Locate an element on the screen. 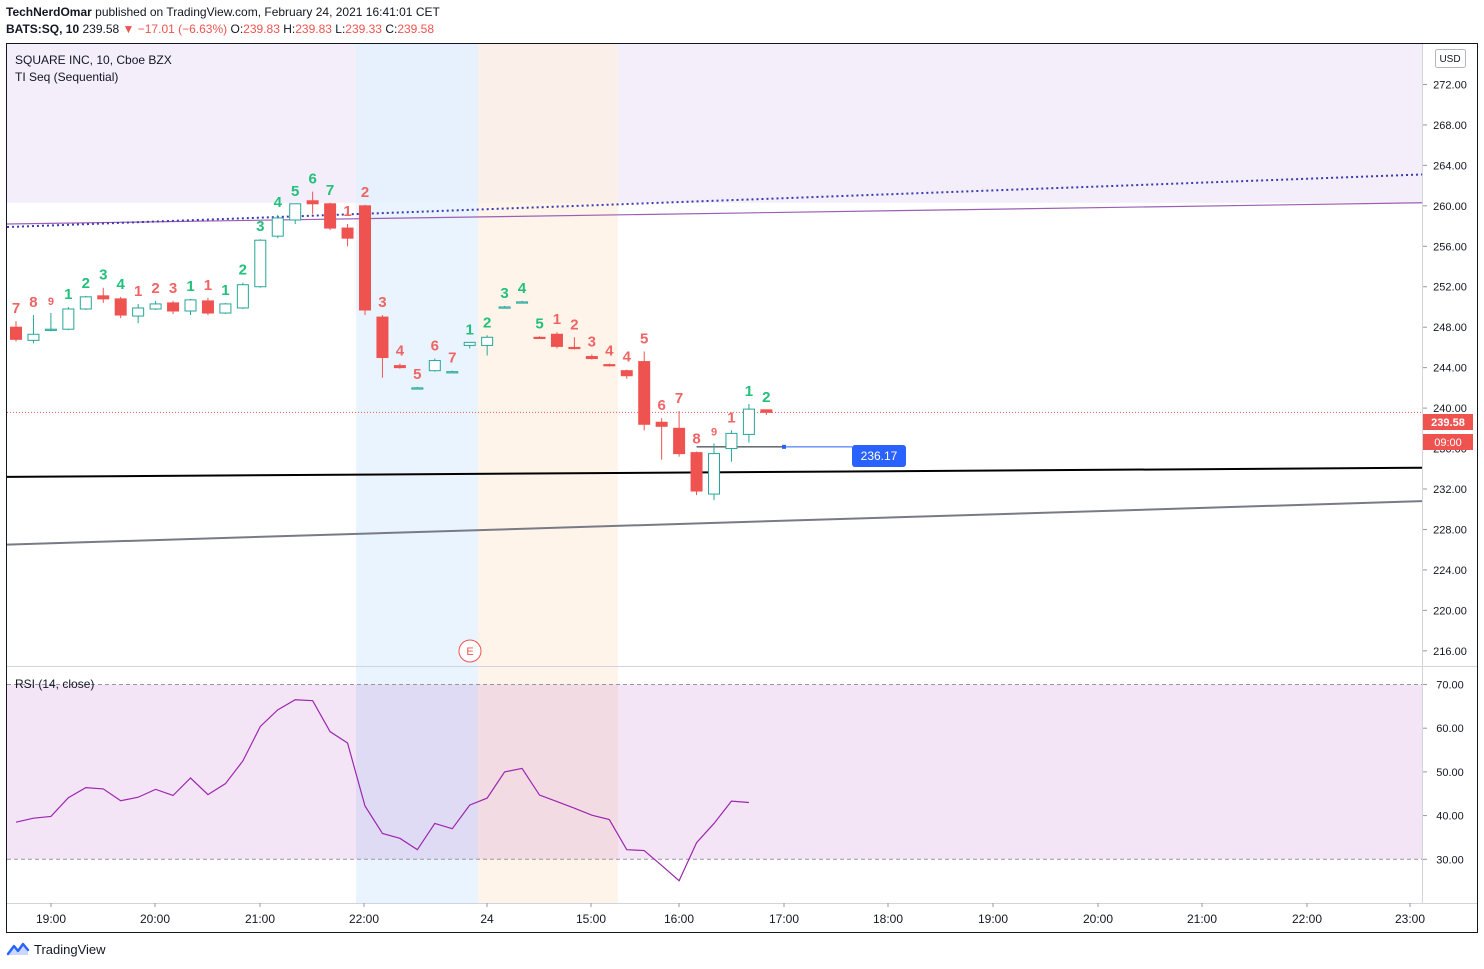 This screenshot has height=969, width=1484. earnings-marker: E is located at coordinates (470, 651).